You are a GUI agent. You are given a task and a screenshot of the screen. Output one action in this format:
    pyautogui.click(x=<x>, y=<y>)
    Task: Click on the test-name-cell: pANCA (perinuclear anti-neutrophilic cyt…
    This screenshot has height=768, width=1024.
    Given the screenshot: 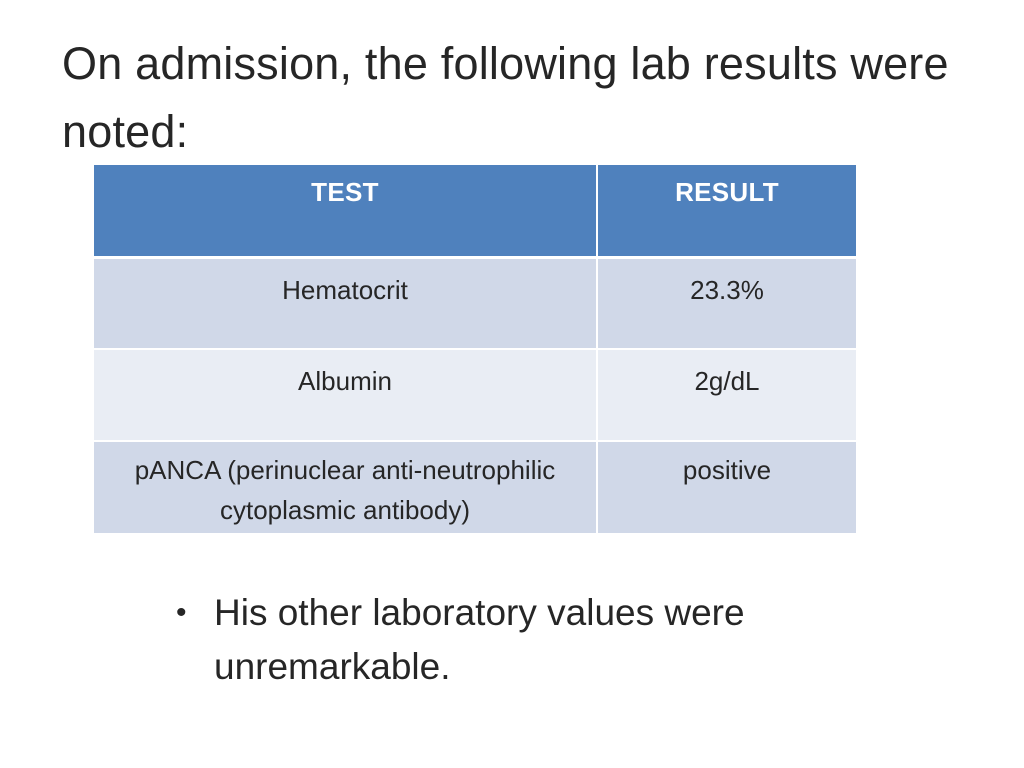 What is the action you would take?
    pyautogui.click(x=345, y=486)
    